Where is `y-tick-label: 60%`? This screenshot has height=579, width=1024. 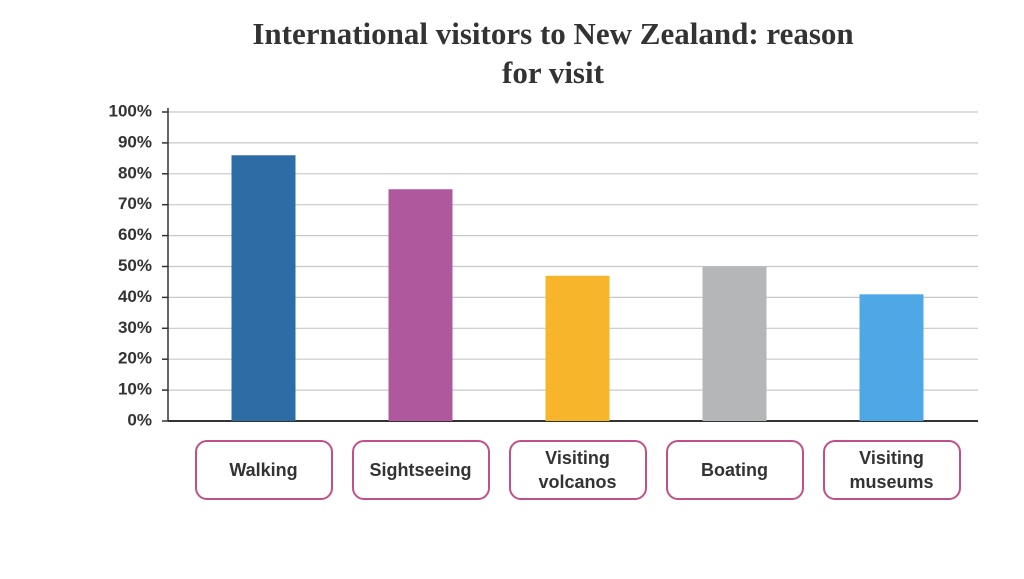
y-tick-label: 60% is located at coordinates (135, 234).